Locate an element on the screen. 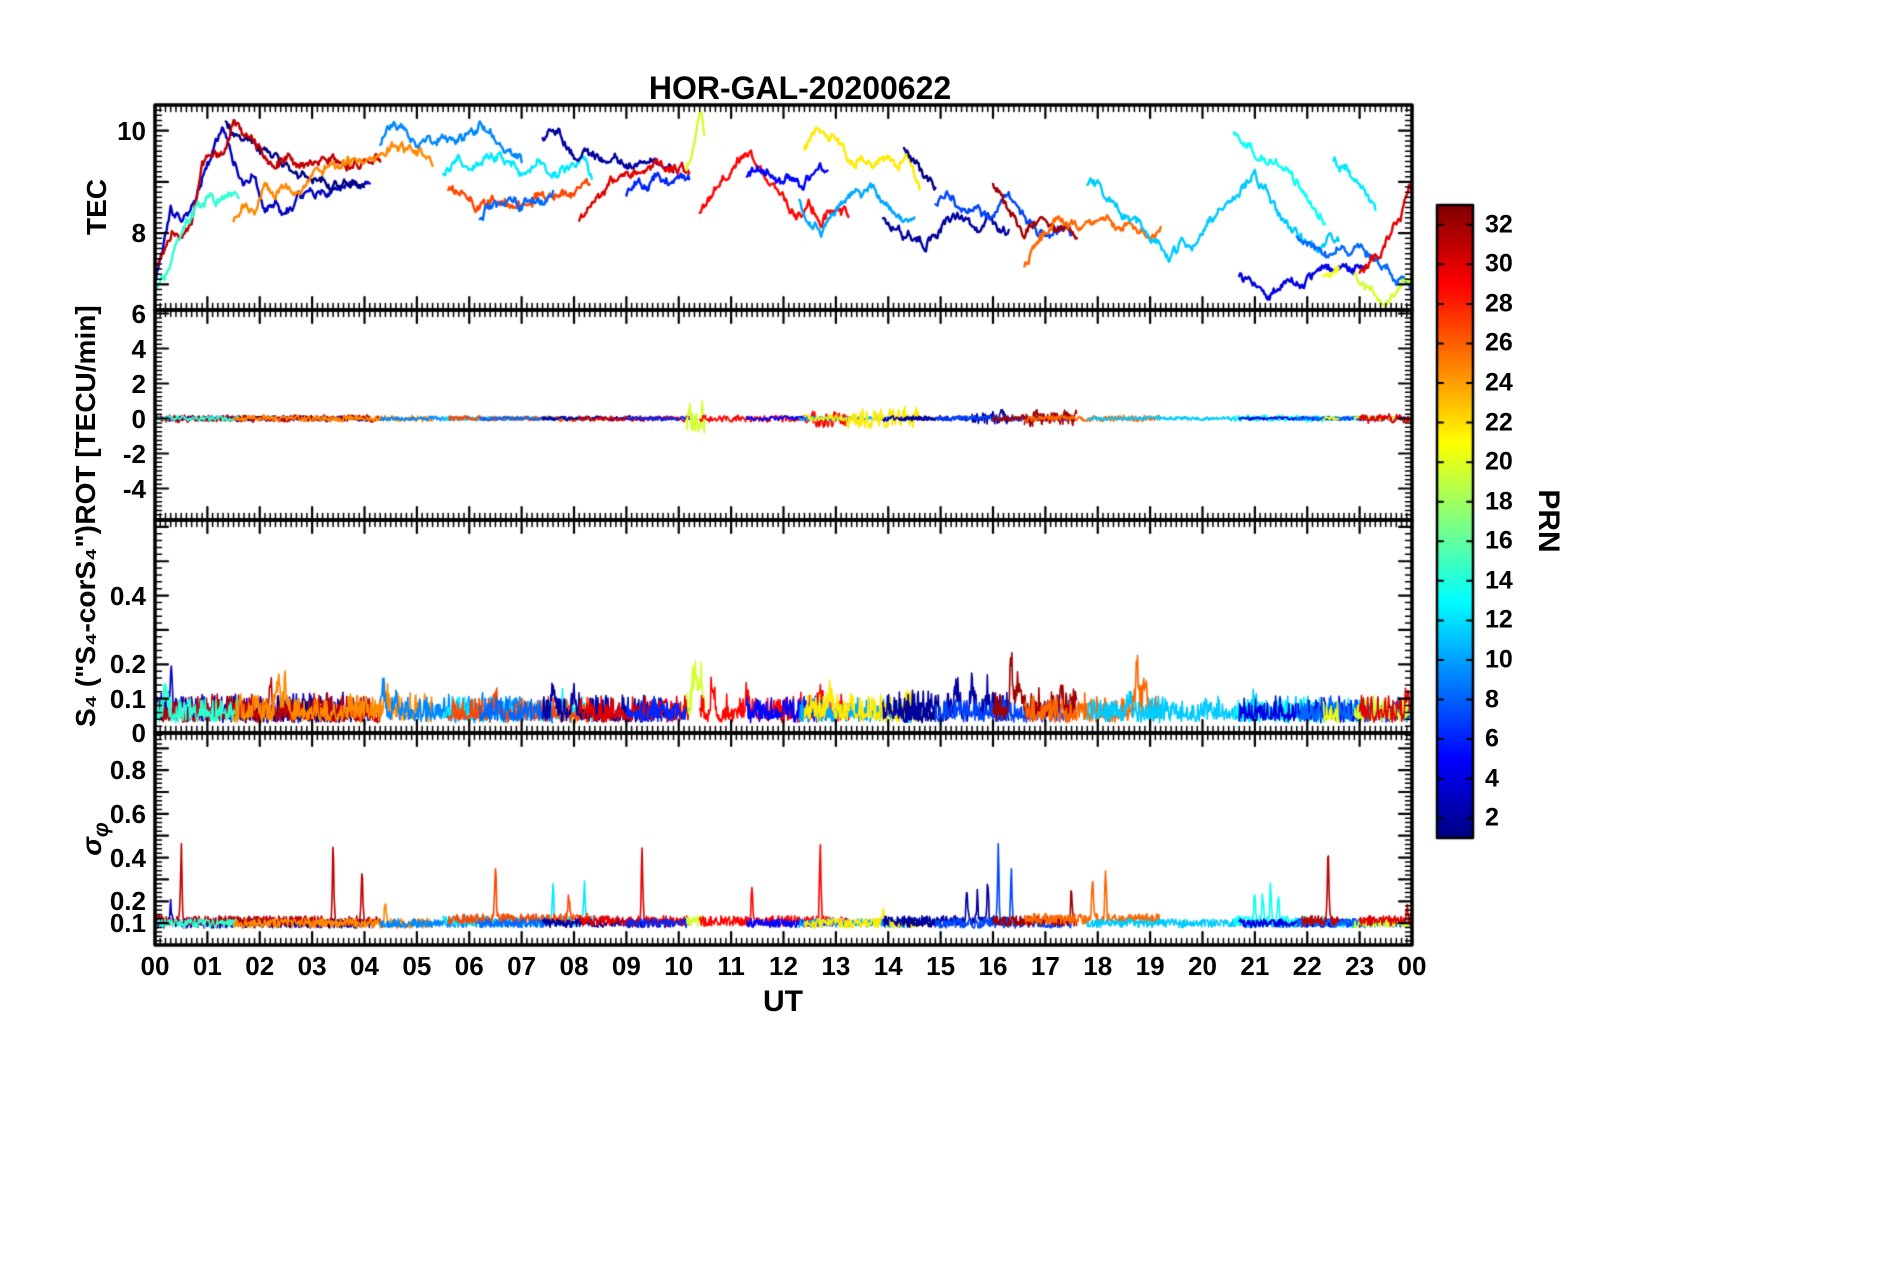  x-tick-label: 14 is located at coordinates (888, 966).